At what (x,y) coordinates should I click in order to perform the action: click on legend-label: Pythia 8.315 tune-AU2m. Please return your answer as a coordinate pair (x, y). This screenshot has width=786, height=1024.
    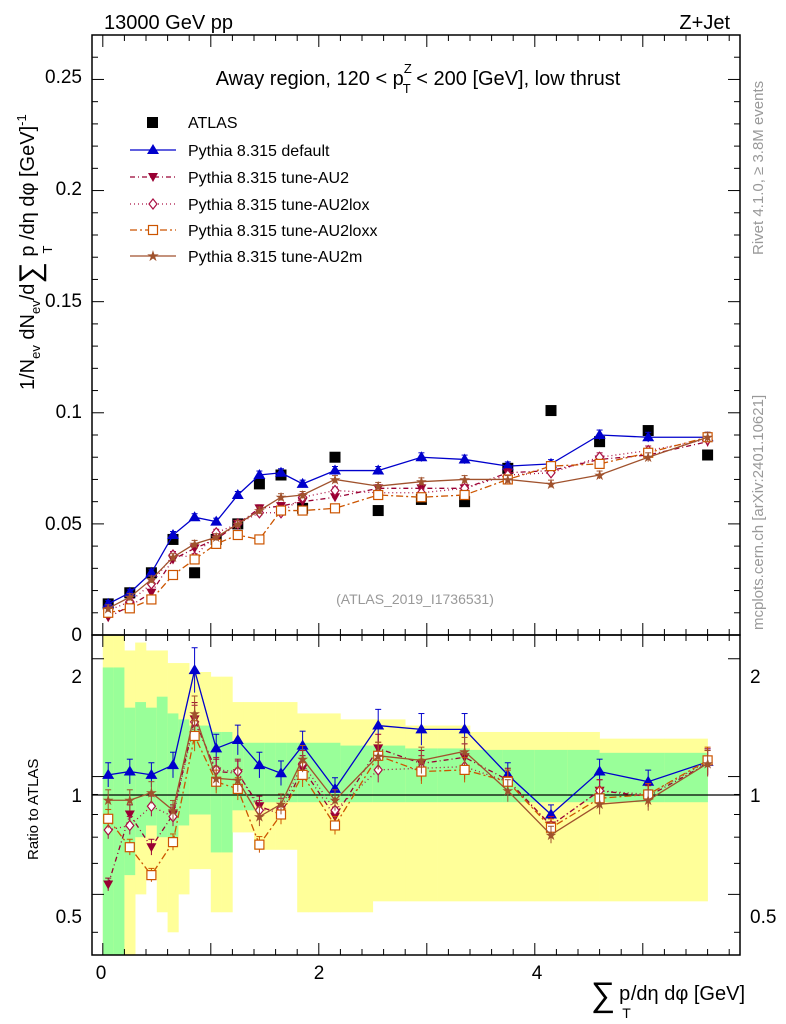
    Looking at the image, I should click on (275, 257).